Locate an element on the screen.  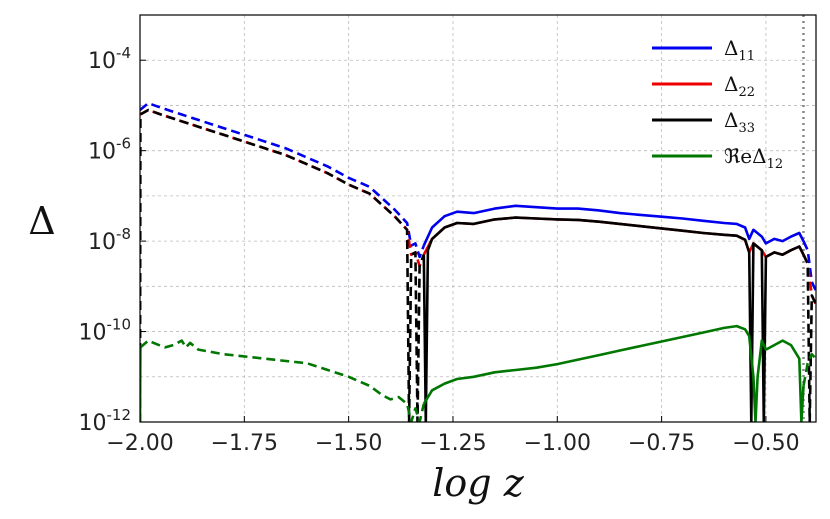
x-tick-label: −1.50 is located at coordinates (348, 443).